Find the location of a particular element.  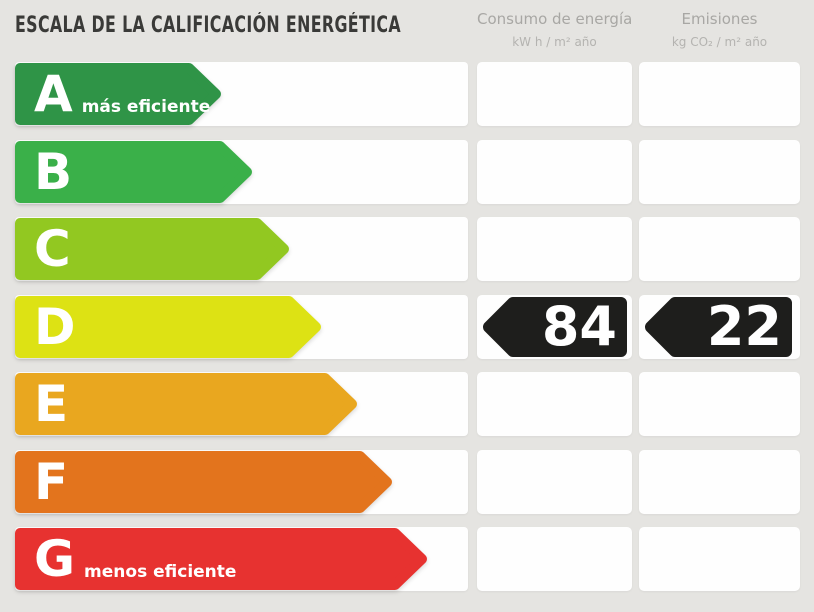

emissions-value-arrow: 22 is located at coordinates (719, 327).